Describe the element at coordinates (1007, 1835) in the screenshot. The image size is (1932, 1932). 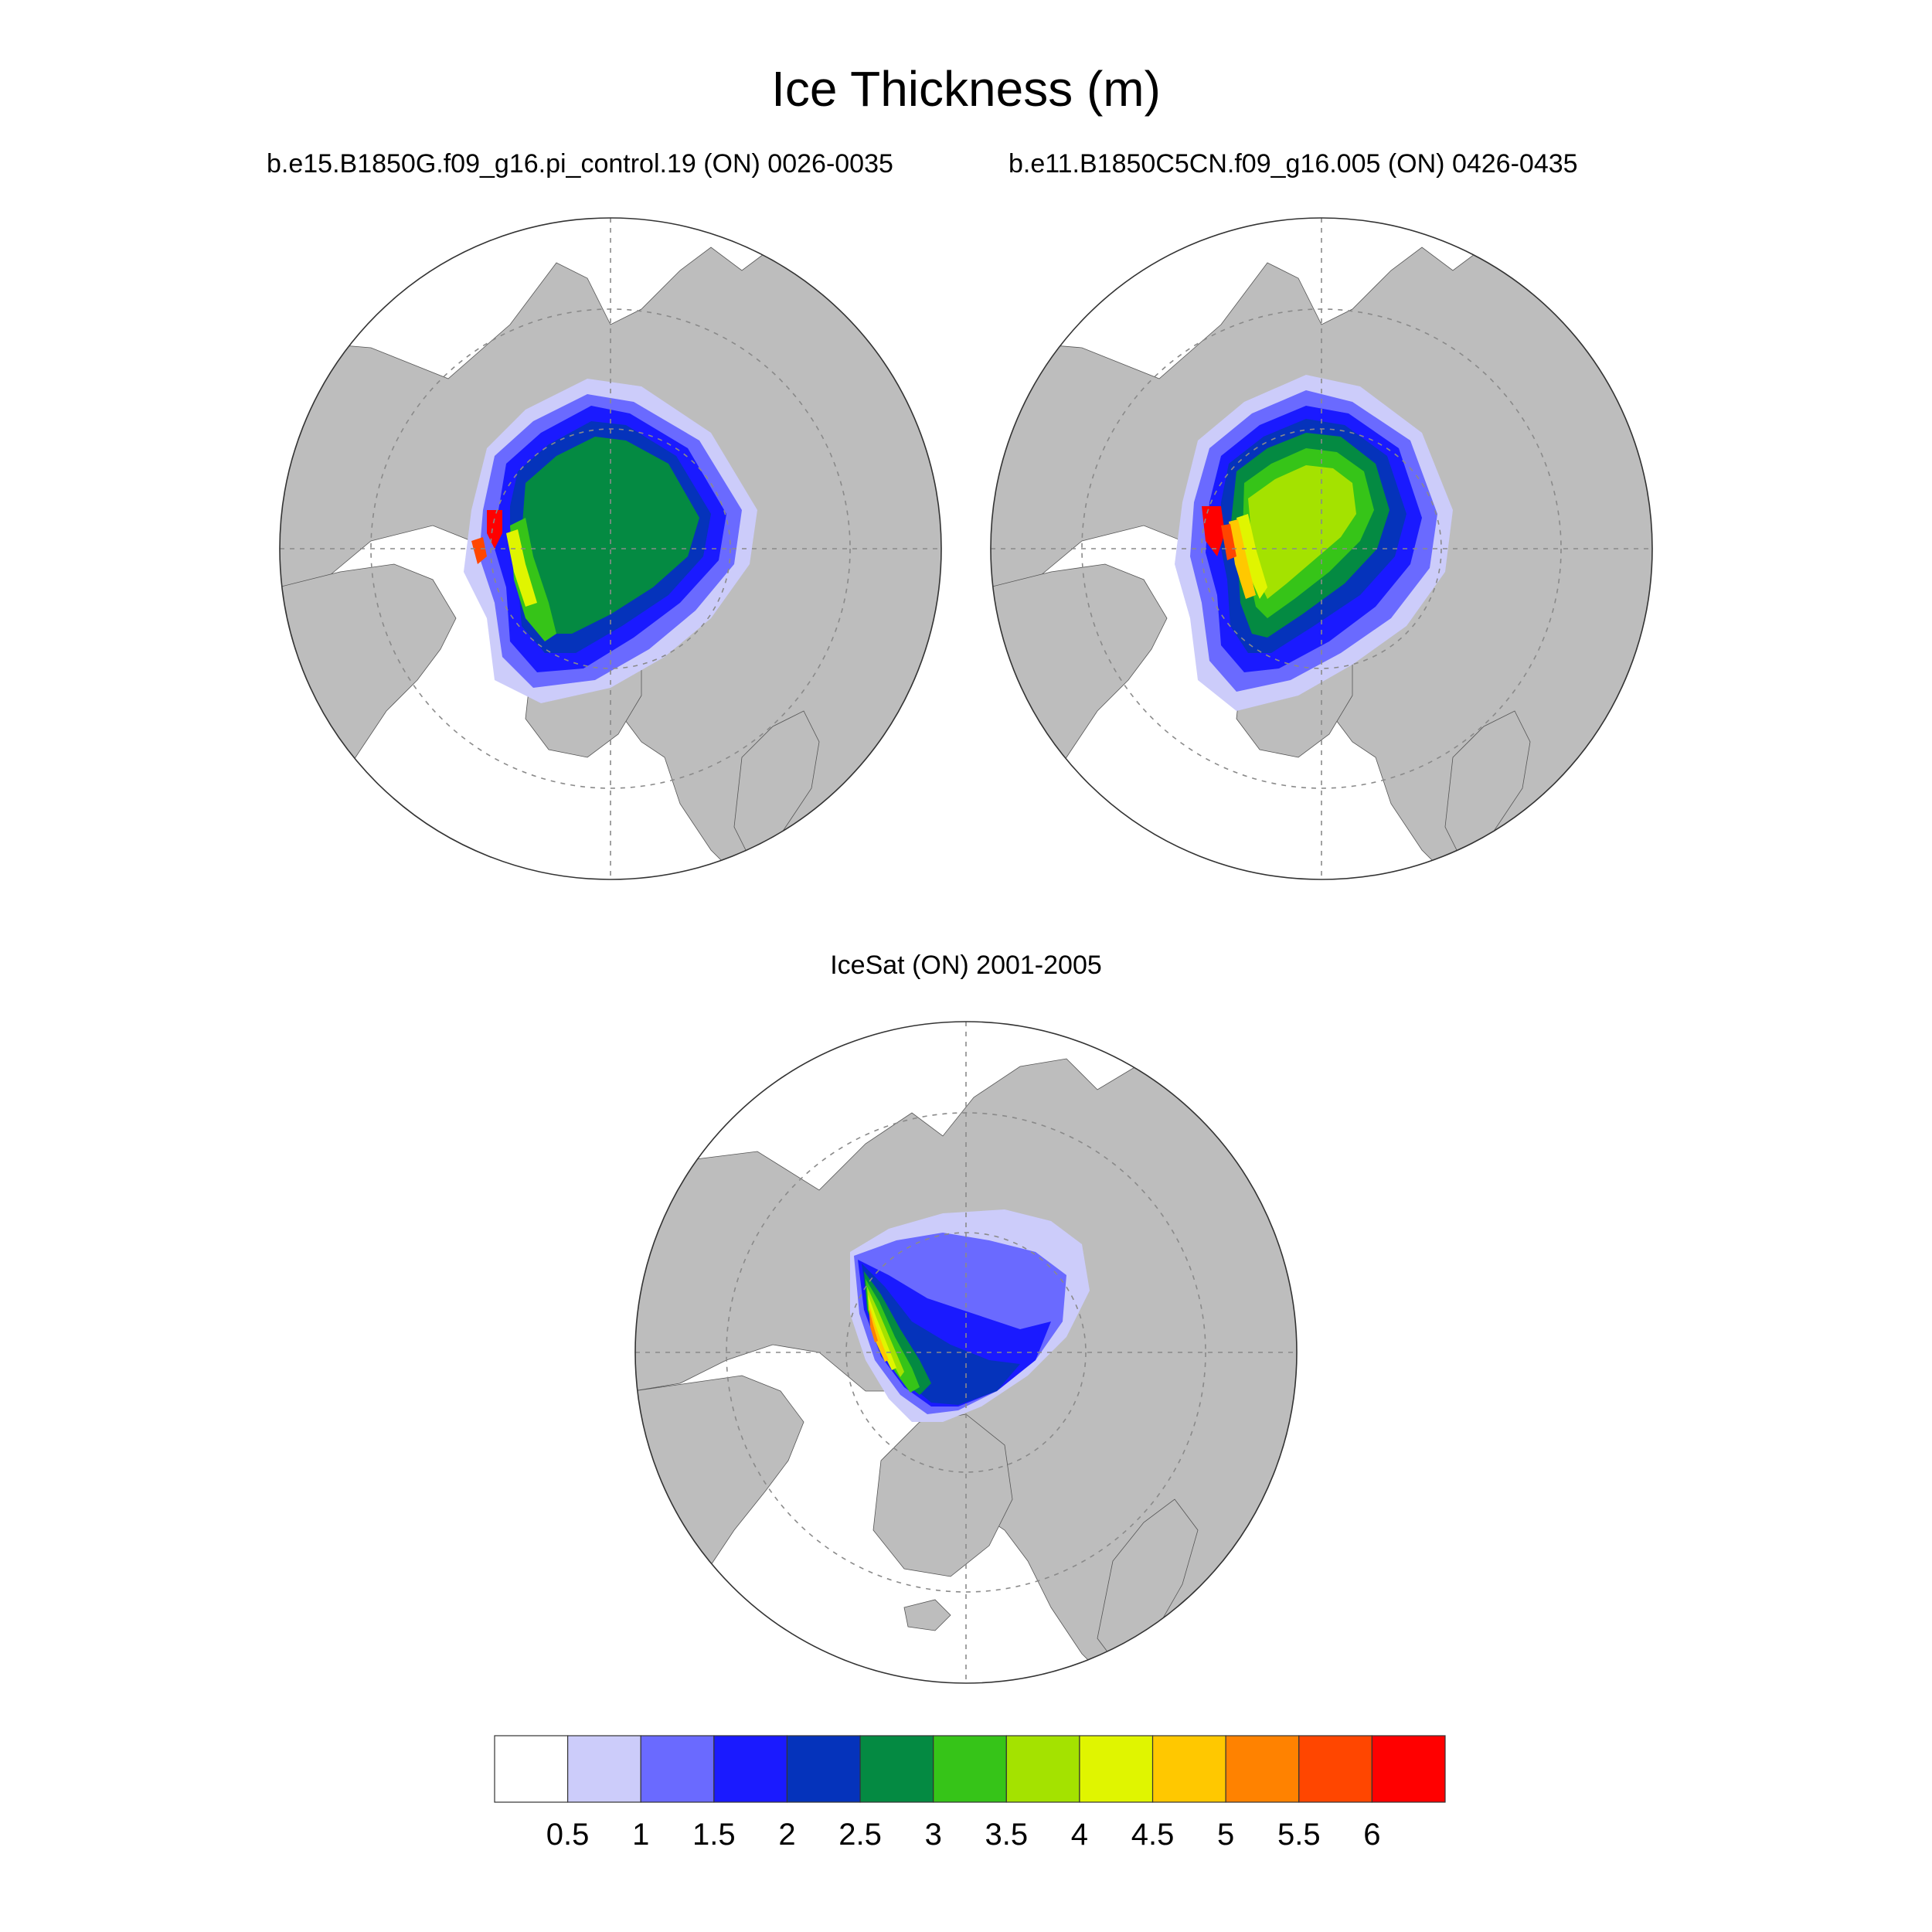
I see `colorbar-tick-label: 3.5` at that location.